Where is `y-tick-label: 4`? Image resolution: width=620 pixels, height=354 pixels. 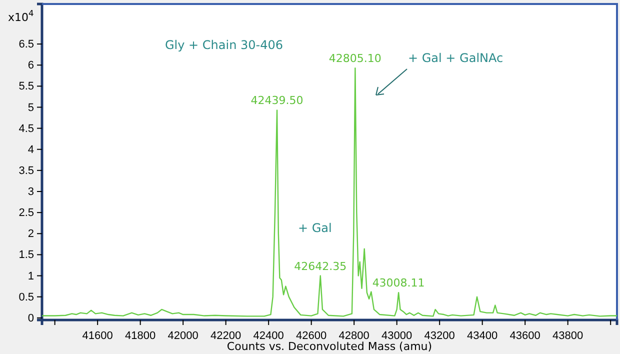
y-tick-label: 4 is located at coordinates (31, 150).